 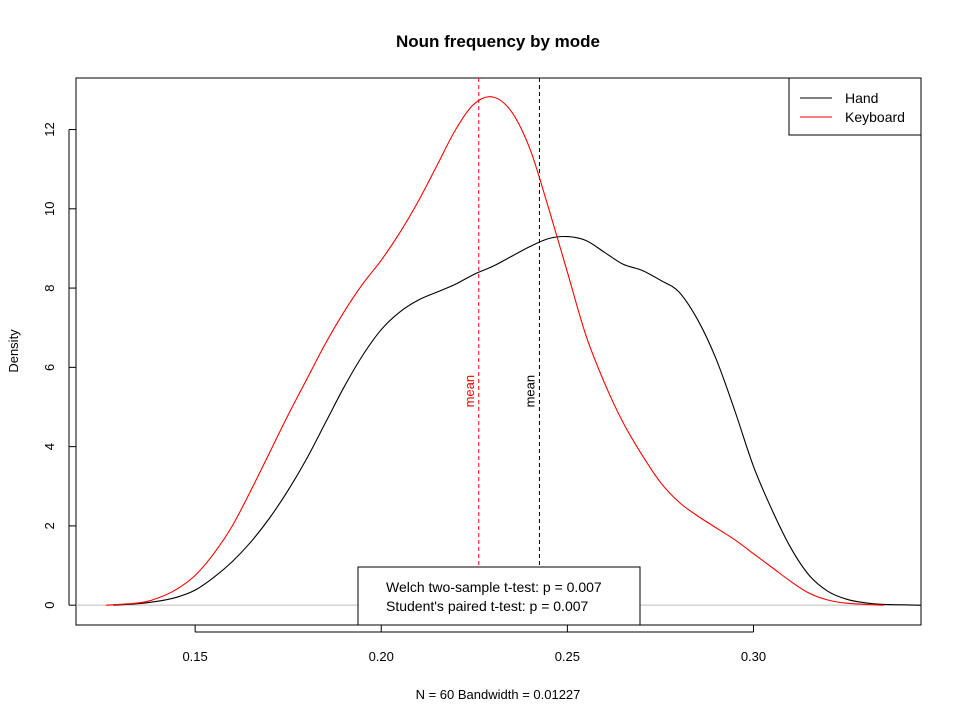 What do you see at coordinates (13, 351) in the screenshot?
I see `y-axis-label: Density` at bounding box center [13, 351].